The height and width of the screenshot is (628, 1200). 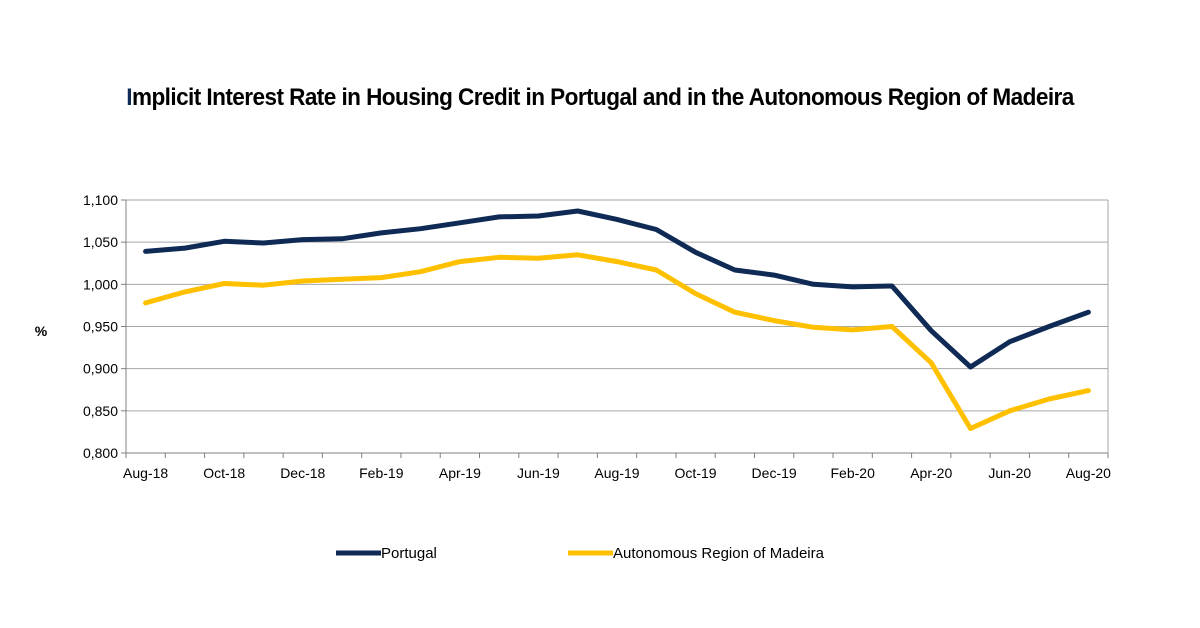 I want to click on x-tick-label: Dec-18, so click(x=302, y=473).